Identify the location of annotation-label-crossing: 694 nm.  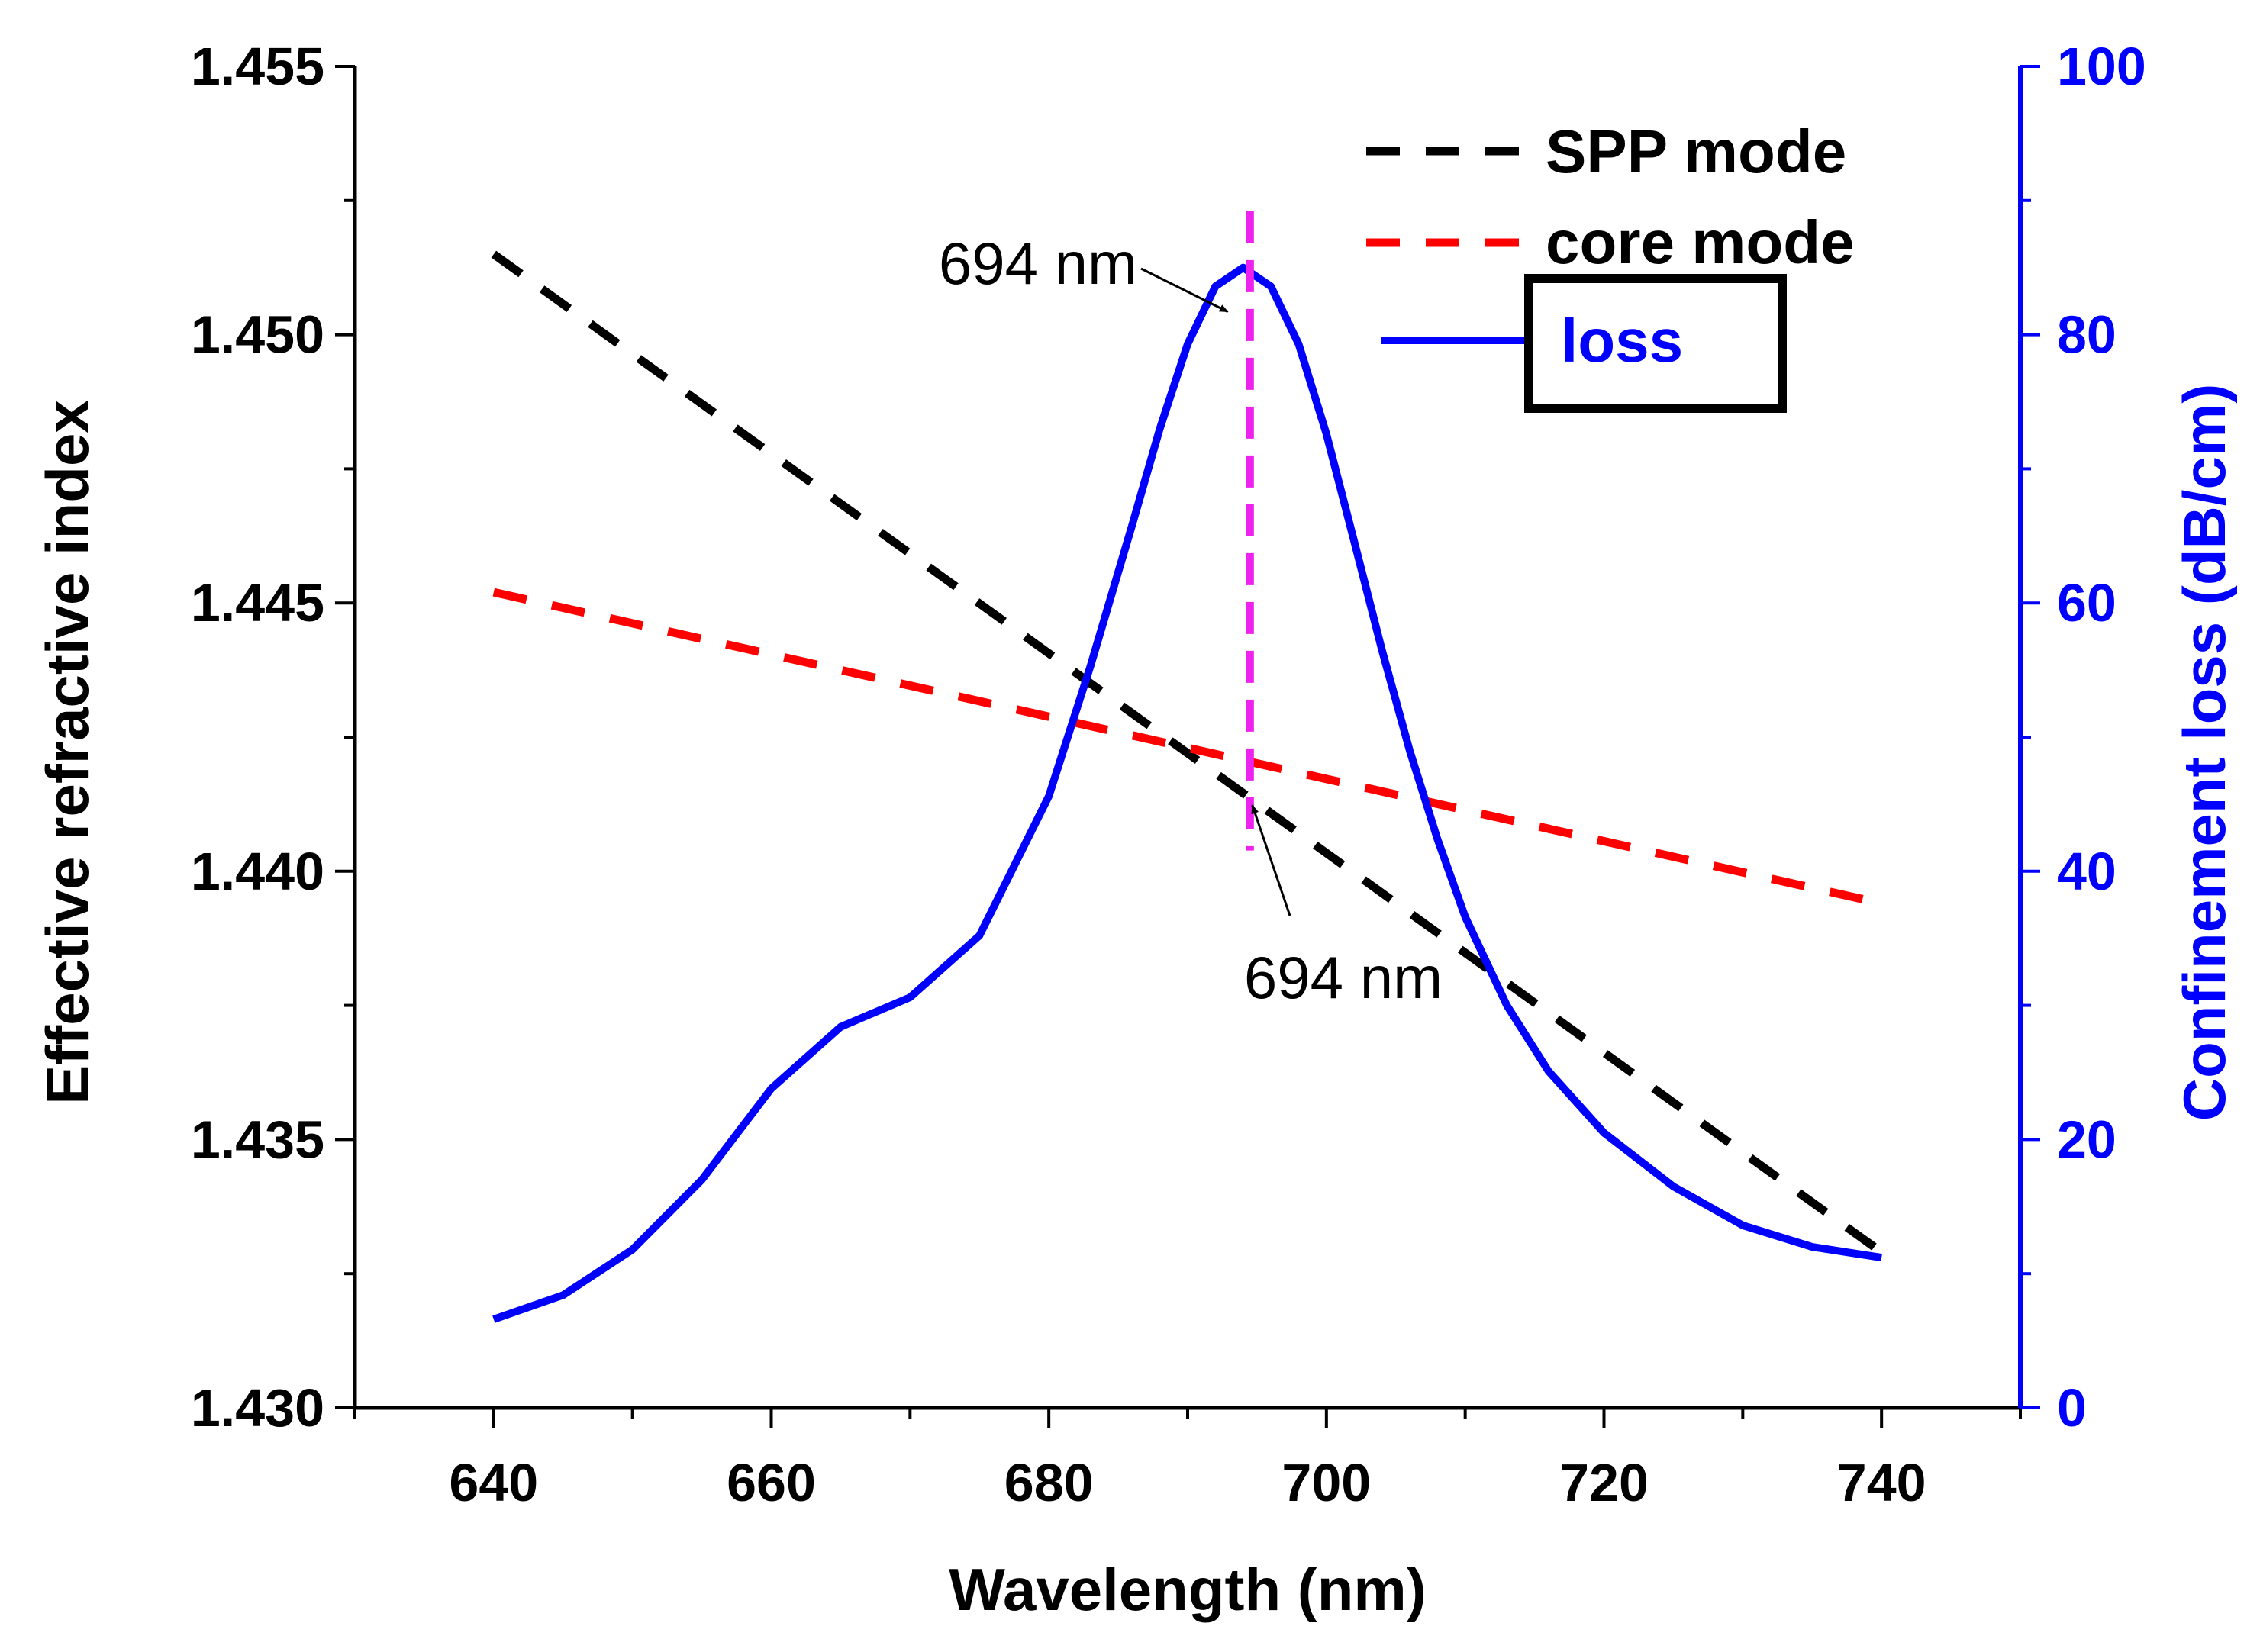
(1343, 977).